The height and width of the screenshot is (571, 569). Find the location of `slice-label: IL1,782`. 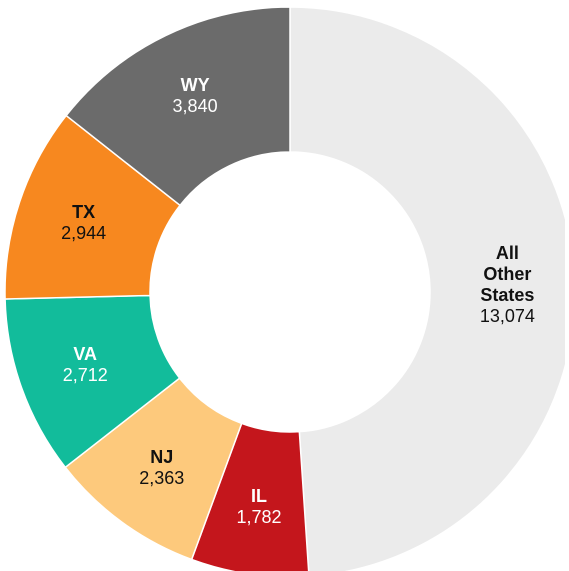

slice-label: IL1,782 is located at coordinates (259, 507).